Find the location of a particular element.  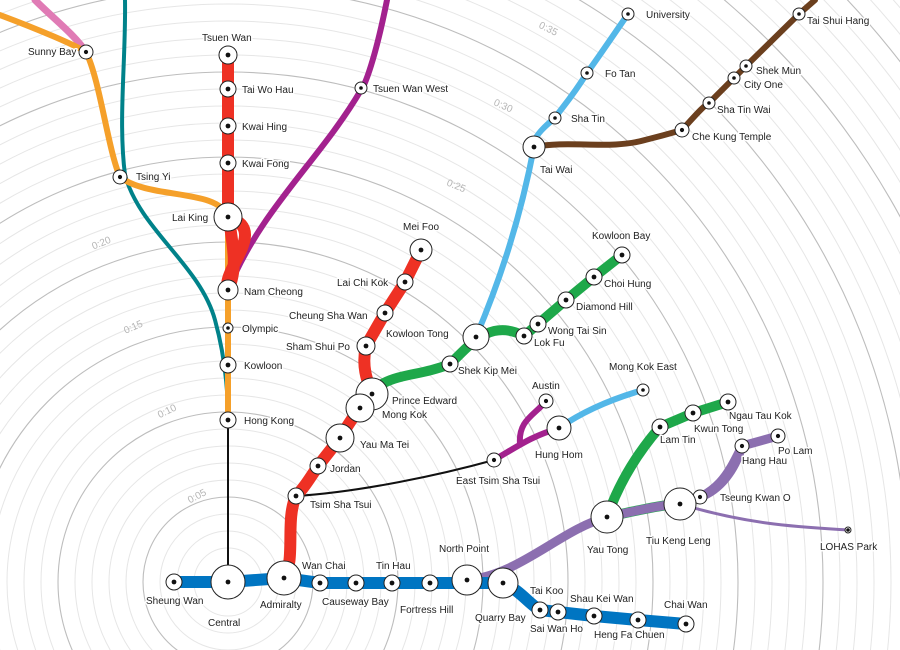

station-label-central: Central is located at coordinates (224, 624).